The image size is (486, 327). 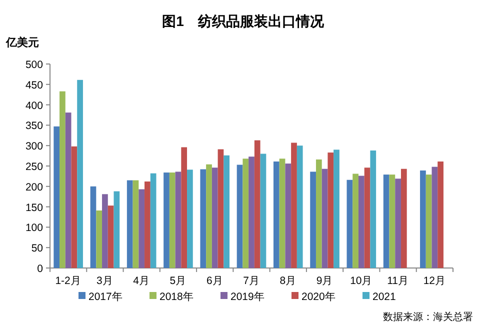 What do you see at coordinates (251, 281) in the screenshot?
I see `x-tick-label: 7月` at bounding box center [251, 281].